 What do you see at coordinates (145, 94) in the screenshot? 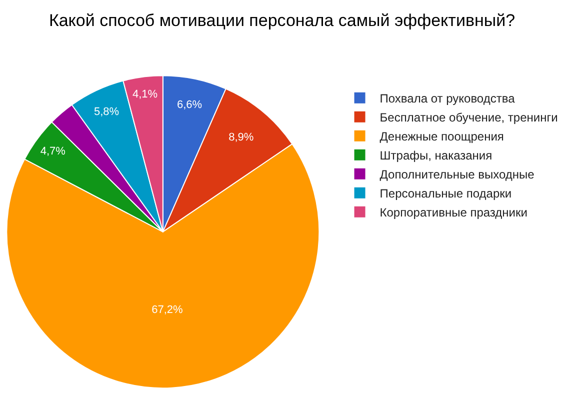
I see `data-label: 4,1%` at bounding box center [145, 94].